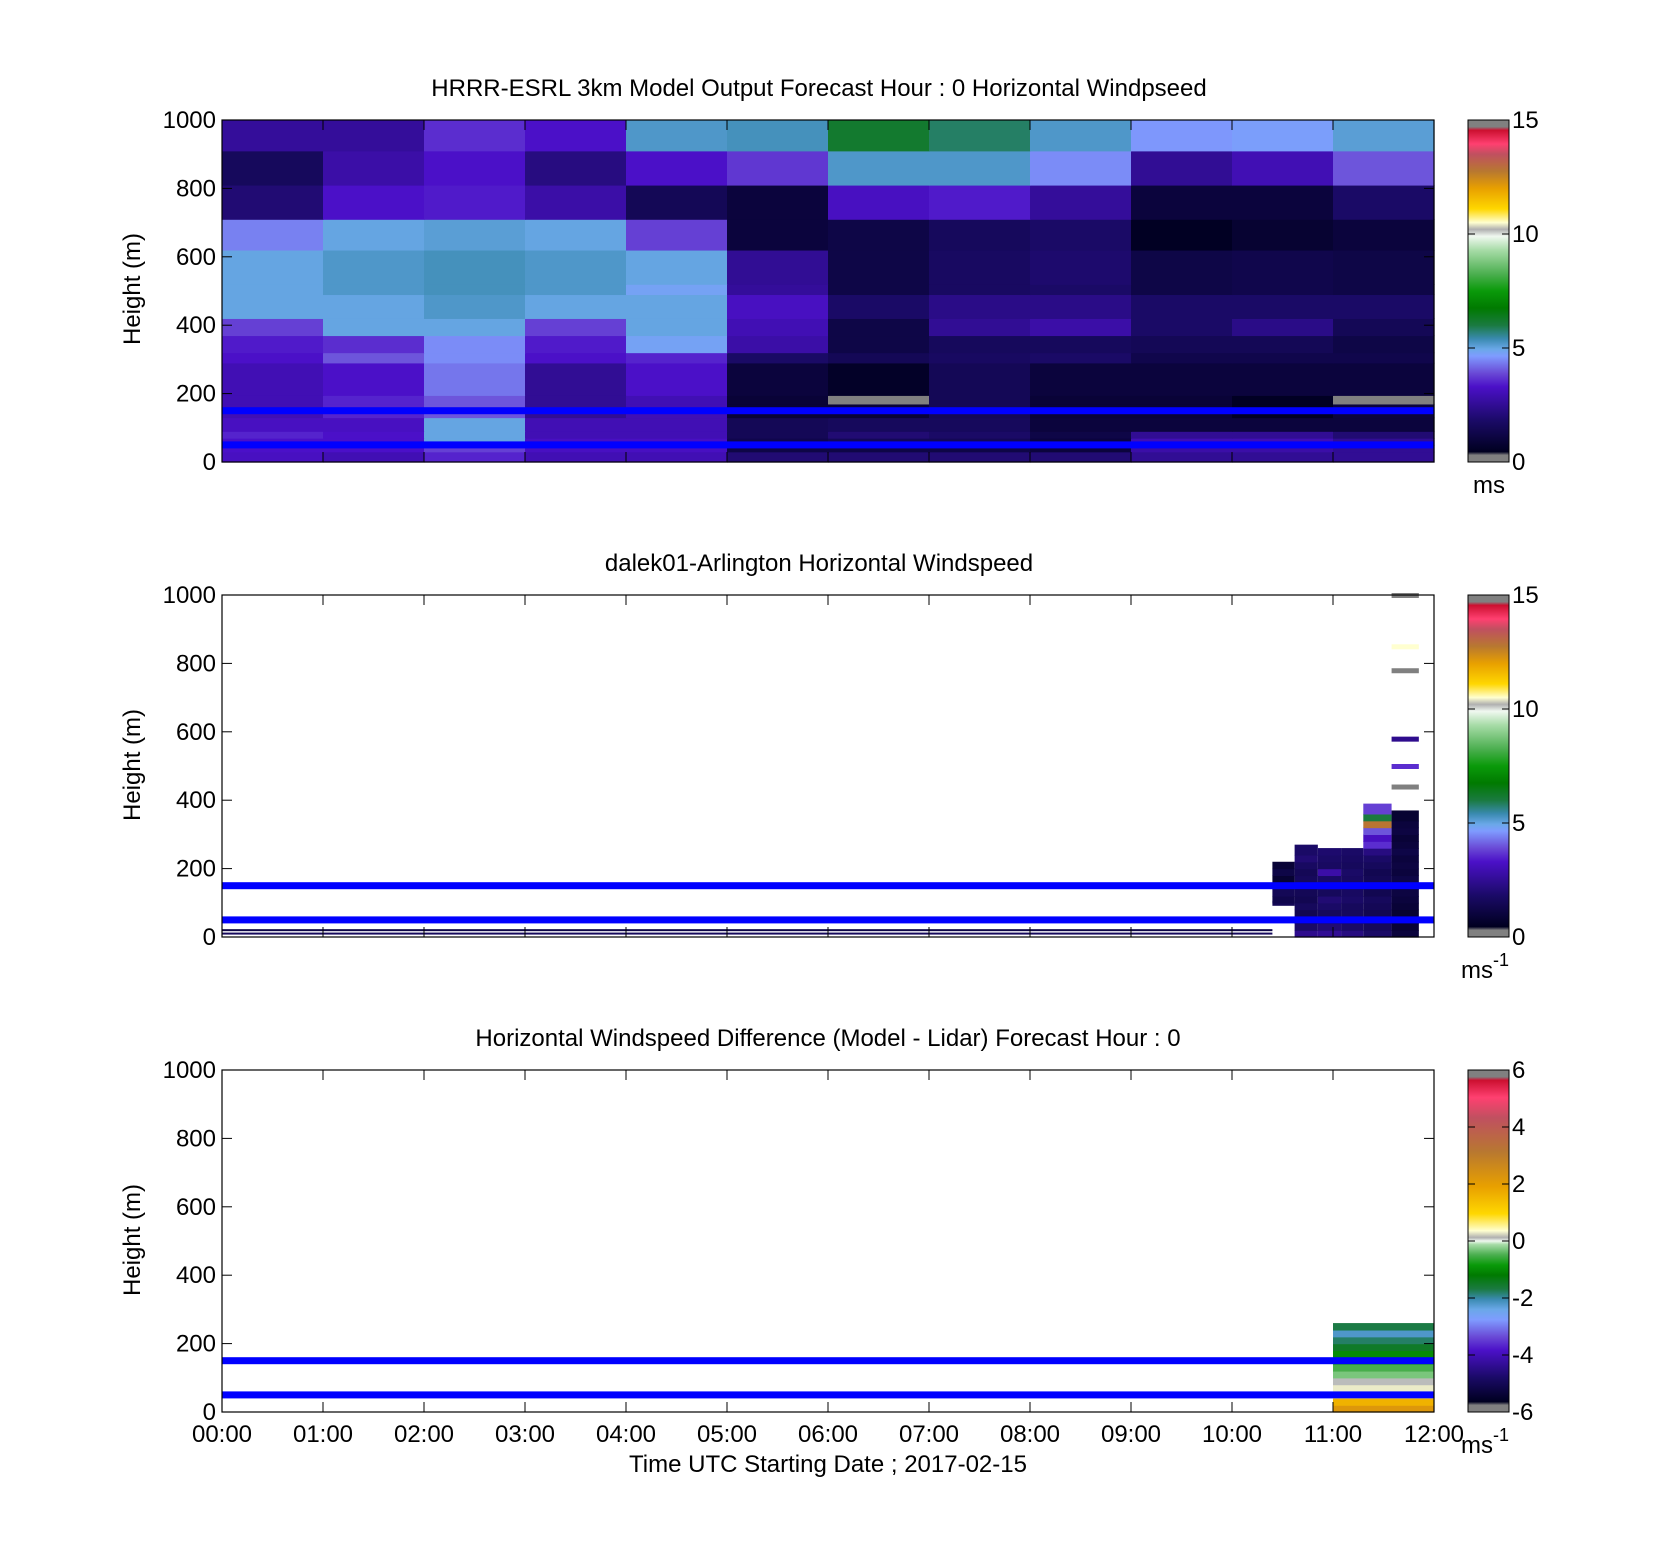 Image resolution: width=1680 pixels, height=1561 pixels. What do you see at coordinates (1518, 1127) in the screenshot?
I see `colorbar-tick-label: 4` at bounding box center [1518, 1127].